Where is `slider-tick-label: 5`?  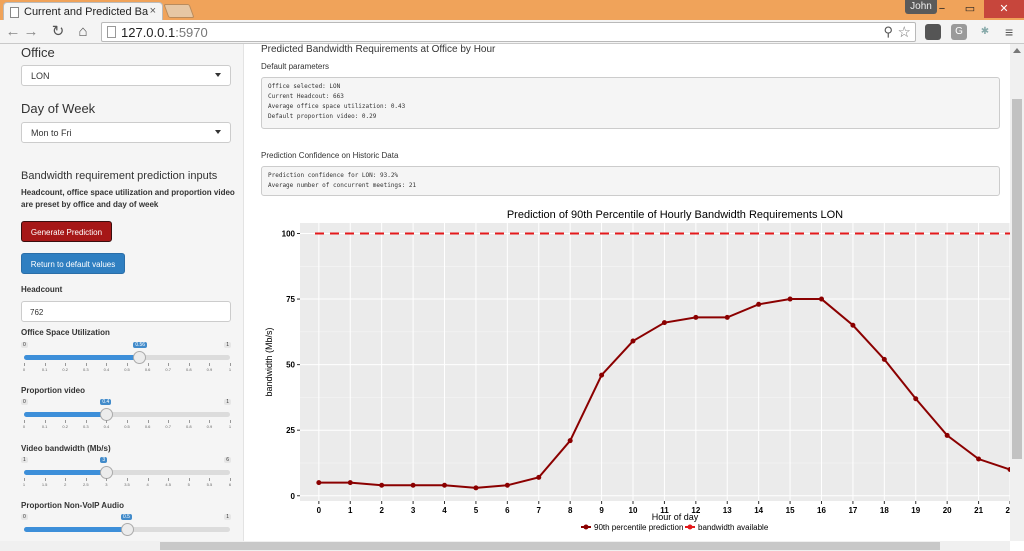
slider-tick-label: 5 is located at coordinates (188, 484).